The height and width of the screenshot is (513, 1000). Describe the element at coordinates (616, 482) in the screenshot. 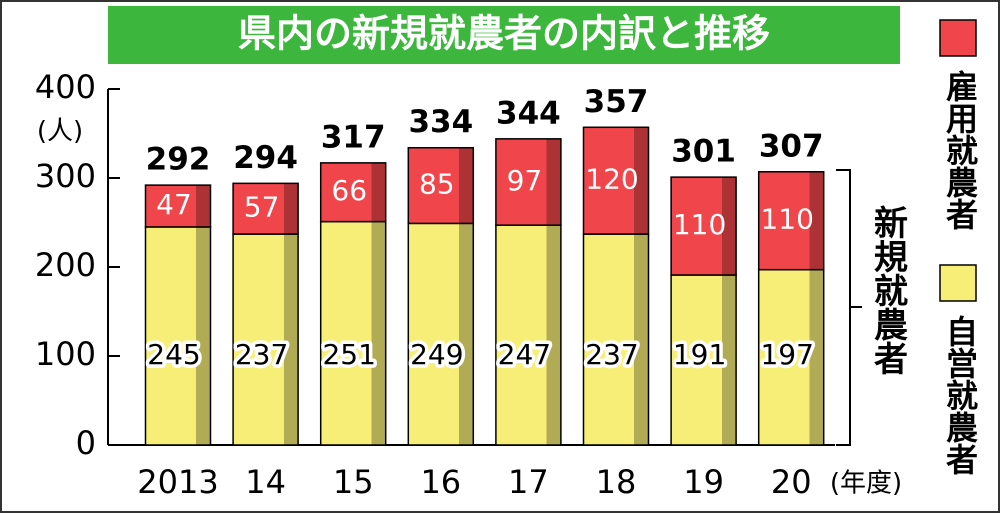

I see `x-tick-label: 18` at that location.